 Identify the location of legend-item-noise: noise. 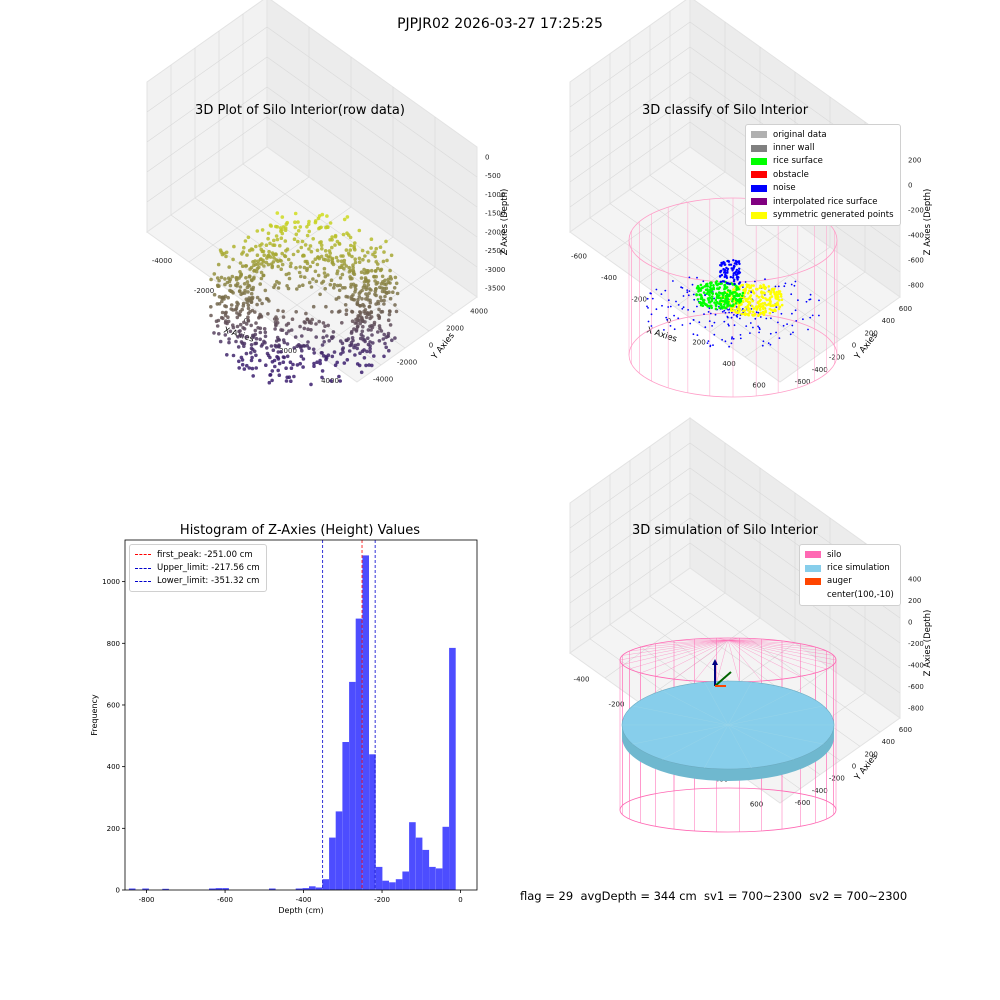
(822, 188).